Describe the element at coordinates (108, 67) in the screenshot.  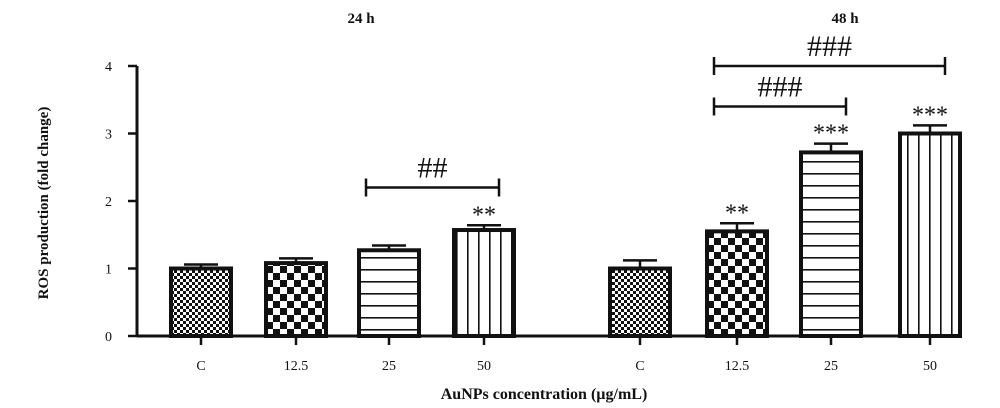
I see `y-tick-label: 4` at that location.